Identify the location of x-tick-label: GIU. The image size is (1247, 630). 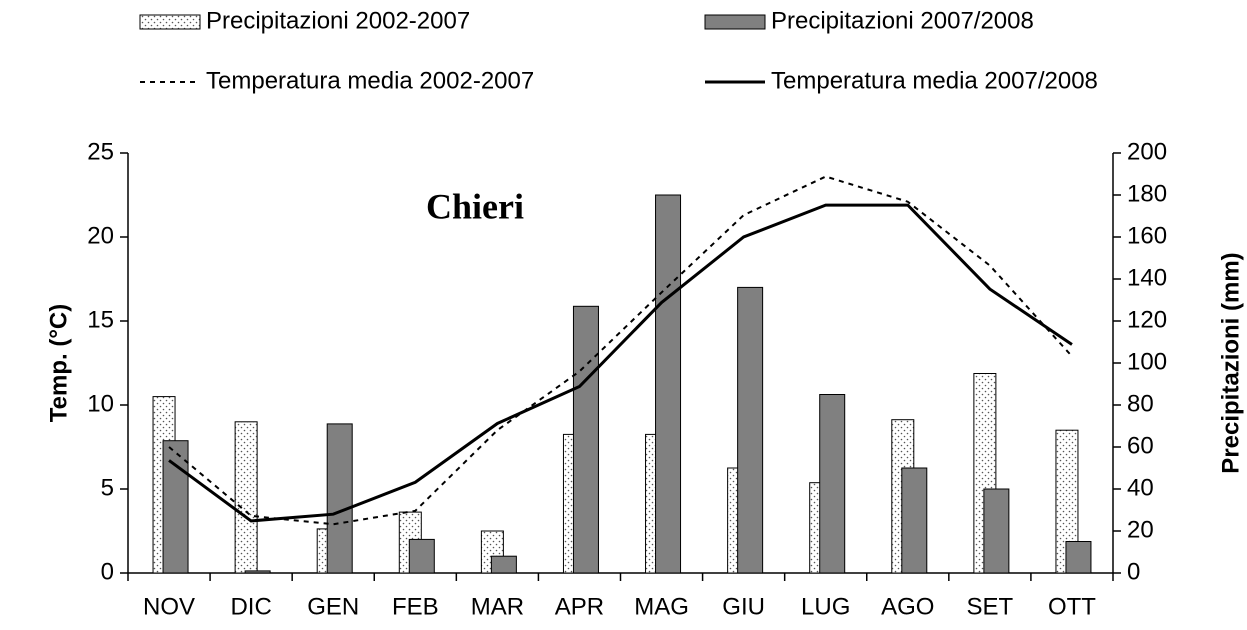
(743, 606).